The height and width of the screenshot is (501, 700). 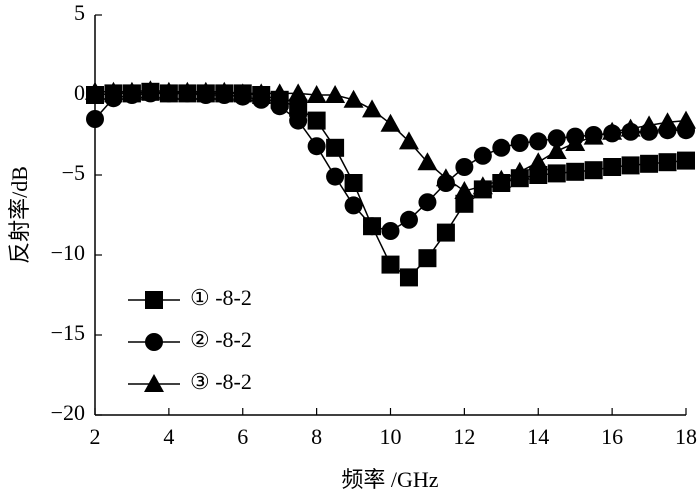 What do you see at coordinates (68, 412) in the screenshot?
I see `y-tick-label: −20` at bounding box center [68, 412].